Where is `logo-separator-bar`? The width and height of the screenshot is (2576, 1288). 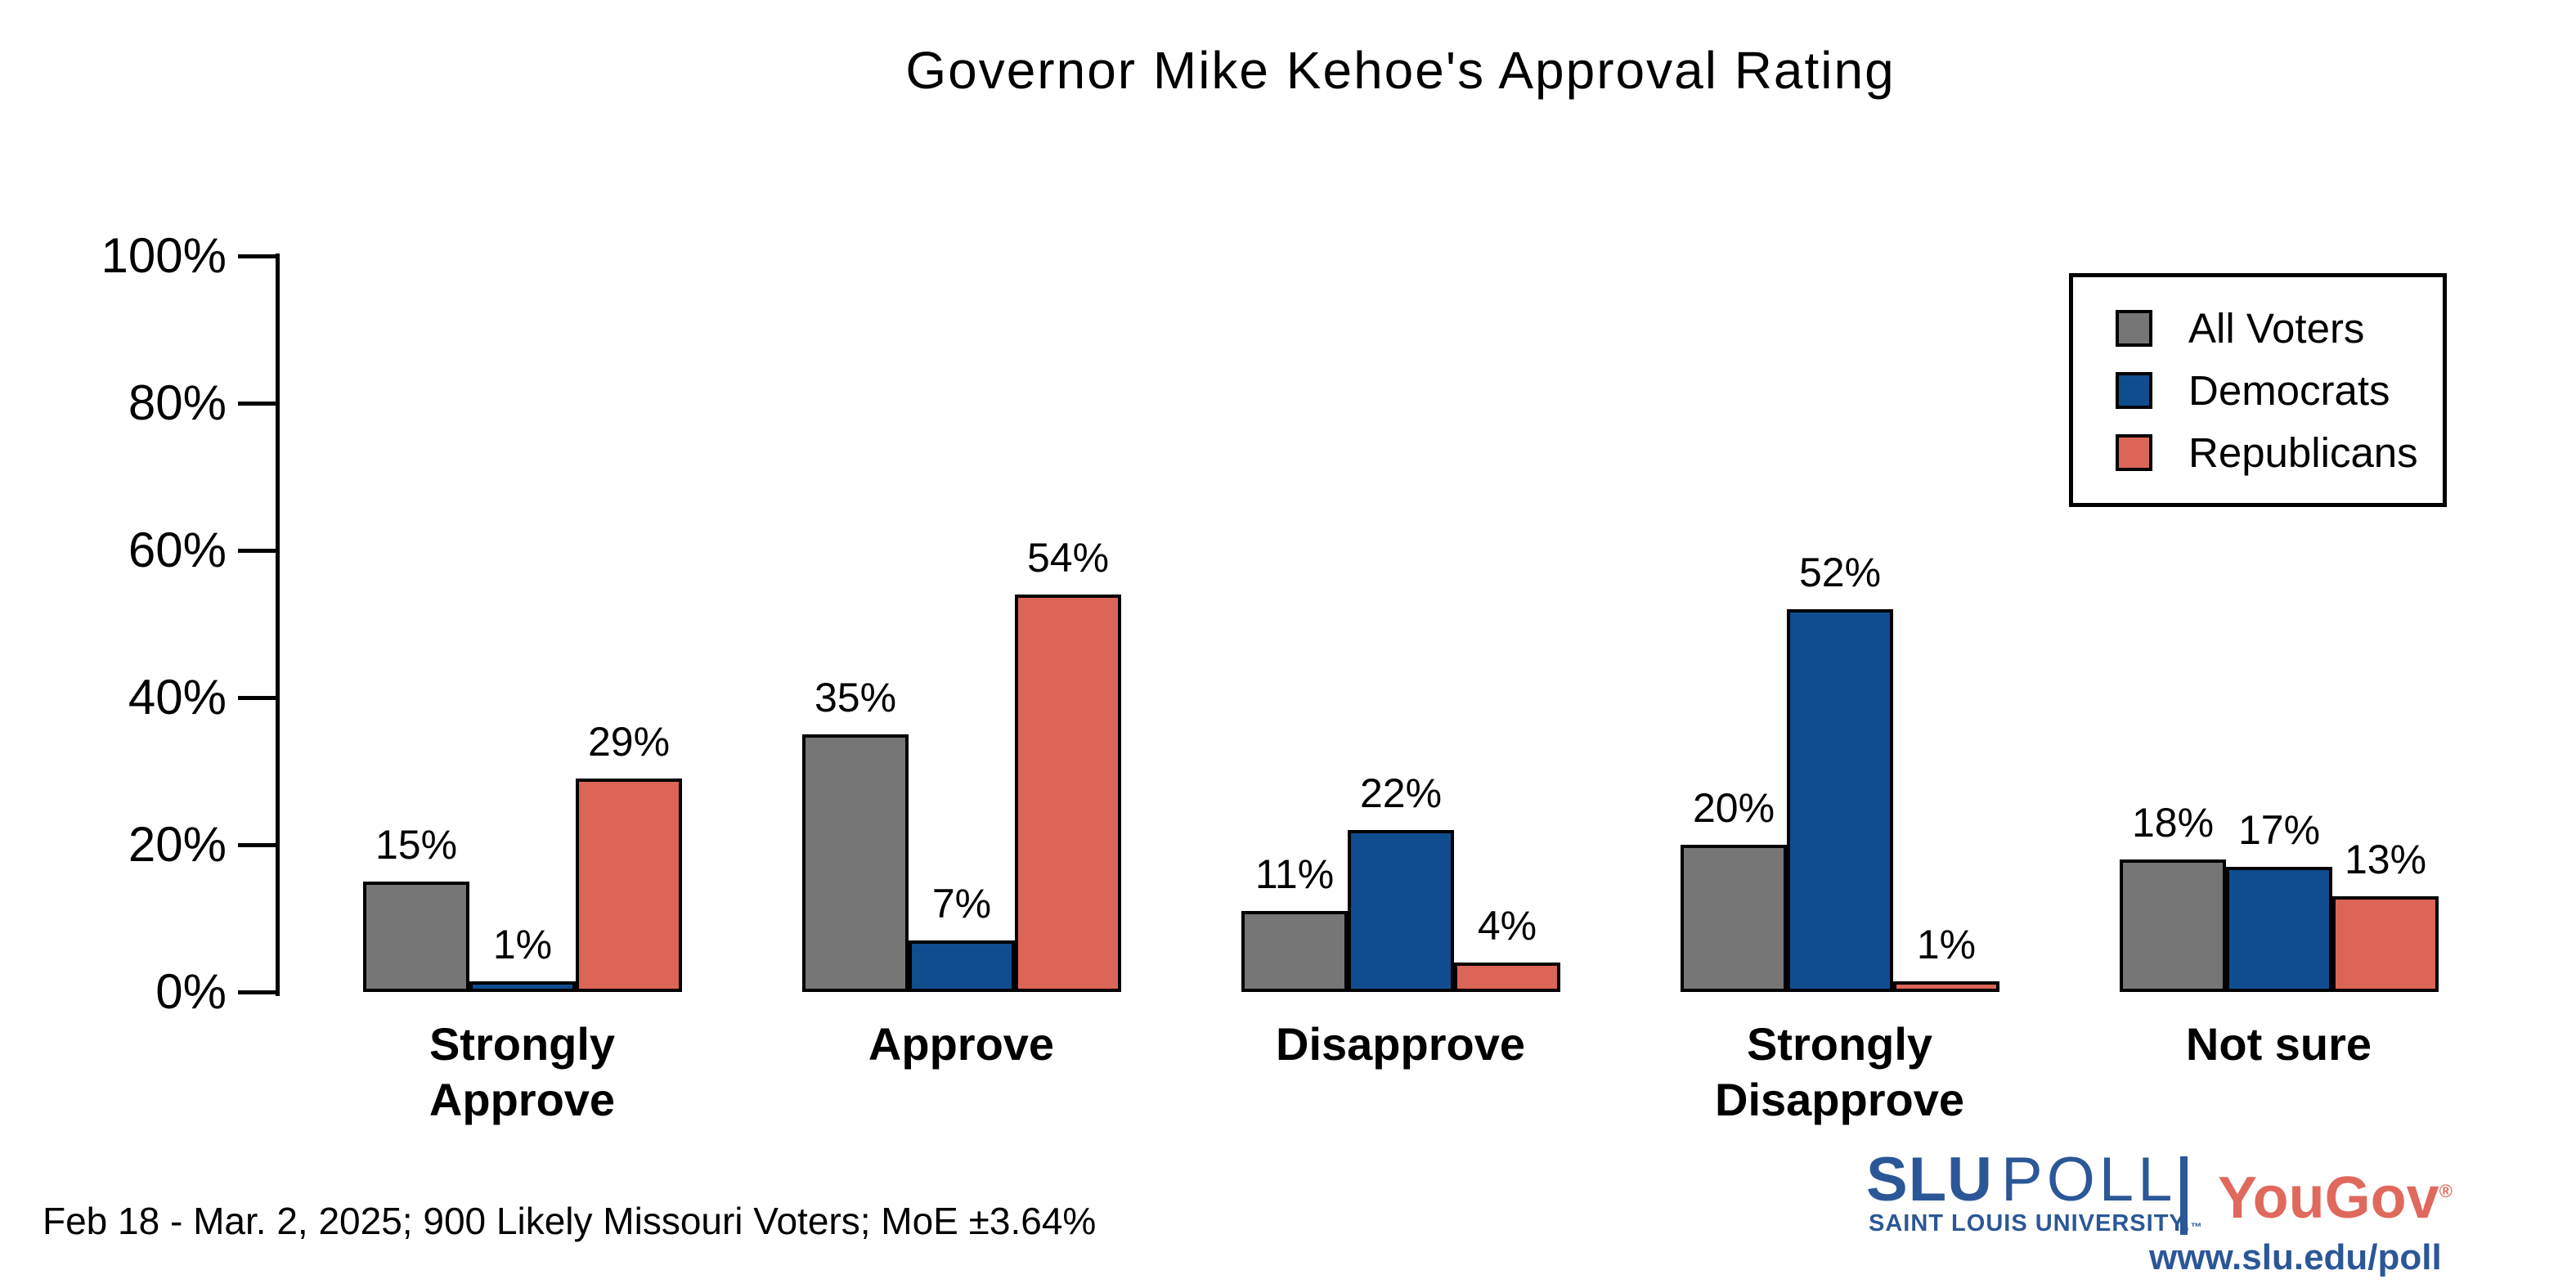
logo-separator-bar is located at coordinates (2184, 1195).